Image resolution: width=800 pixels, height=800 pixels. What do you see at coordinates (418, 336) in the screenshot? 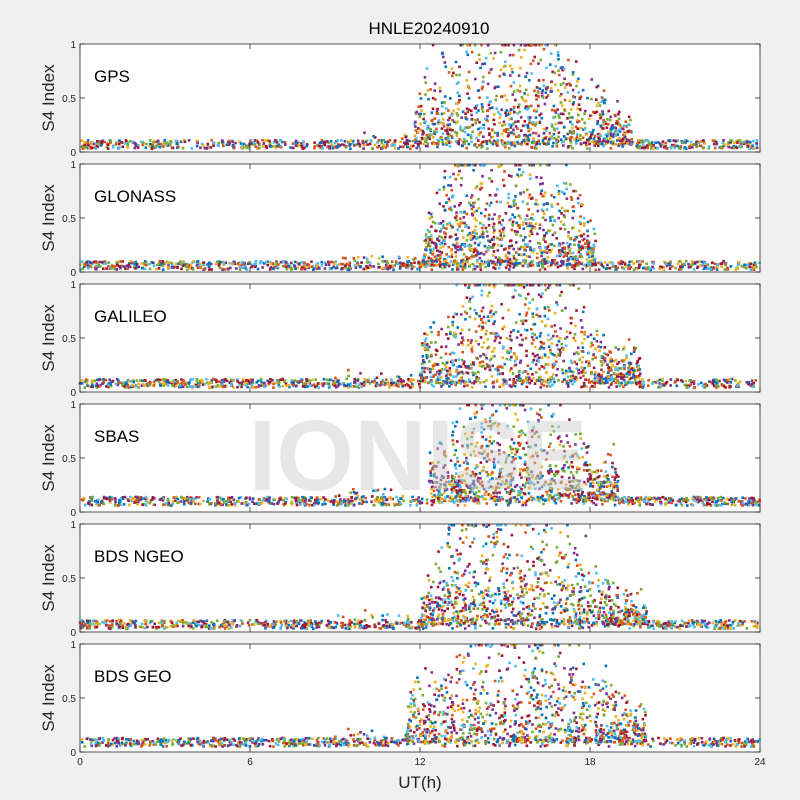
I see `data-points` at bounding box center [418, 336].